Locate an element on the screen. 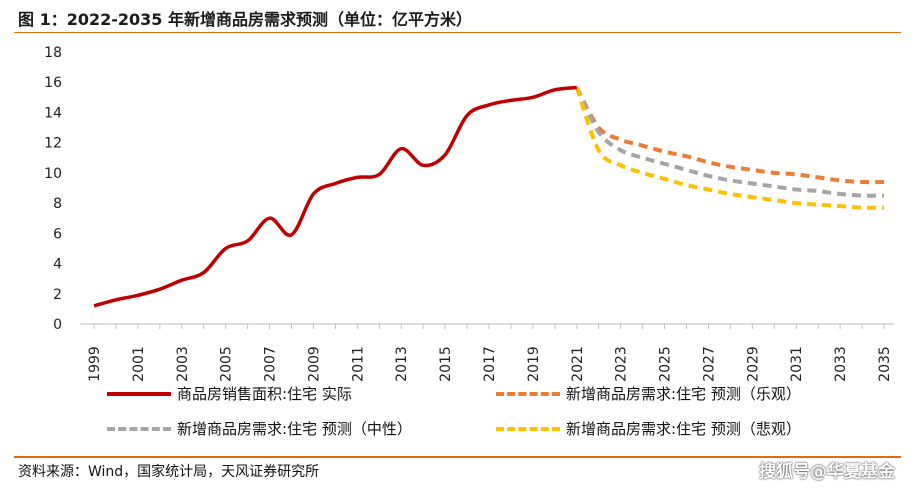 Image resolution: width=915 pixels, height=488 pixels. x-tick-label: 2013 is located at coordinates (402, 364).